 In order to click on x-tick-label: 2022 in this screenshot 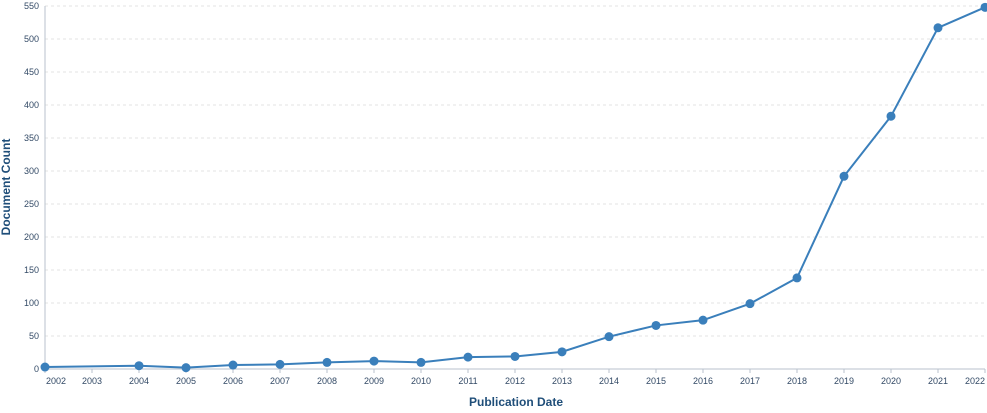, I will do `click(975, 381)`.